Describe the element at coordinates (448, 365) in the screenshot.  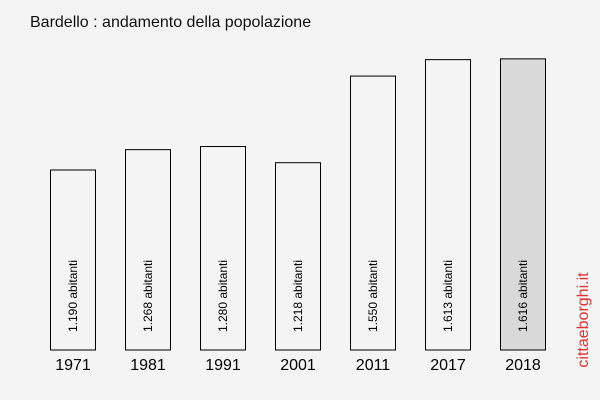
I see `x-tick-2017: 2017` at that location.